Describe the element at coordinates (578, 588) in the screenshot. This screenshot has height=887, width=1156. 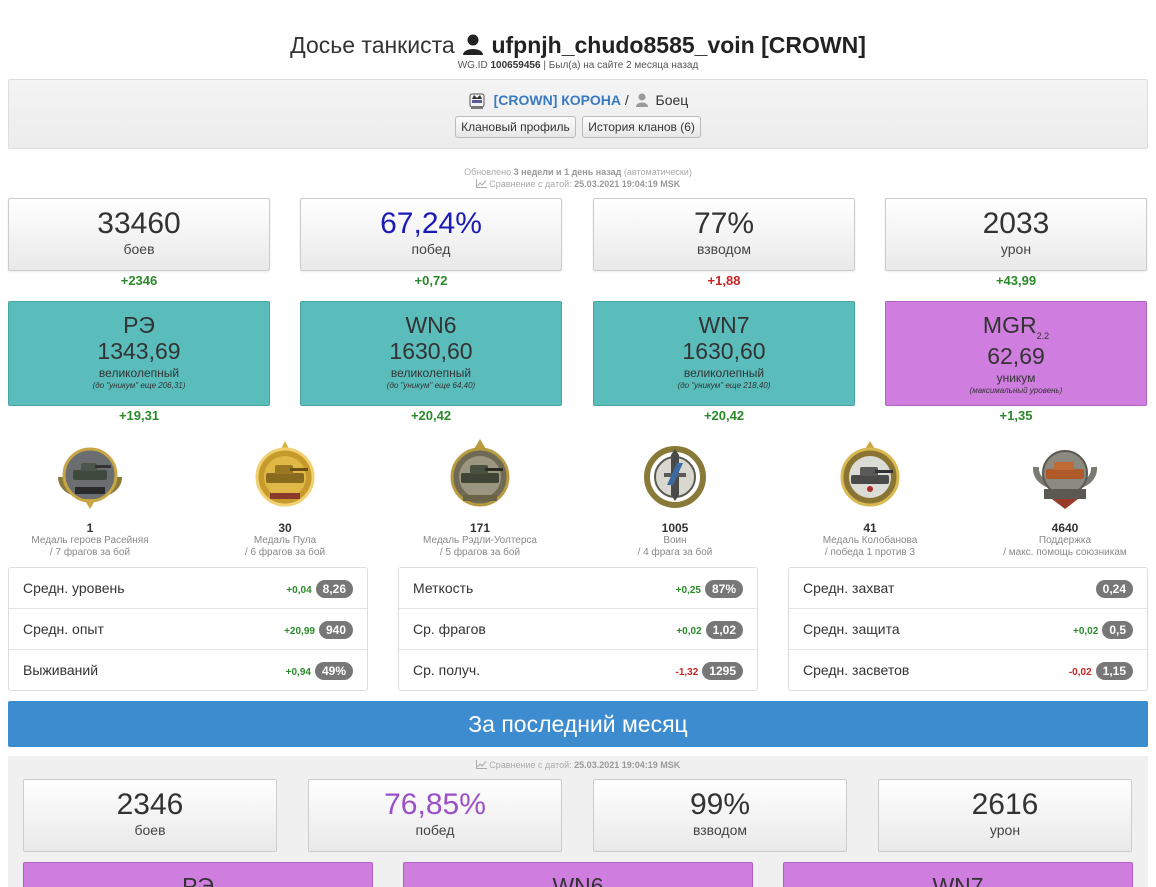
I see `list-item: Меткость +0,25 87%` at that location.